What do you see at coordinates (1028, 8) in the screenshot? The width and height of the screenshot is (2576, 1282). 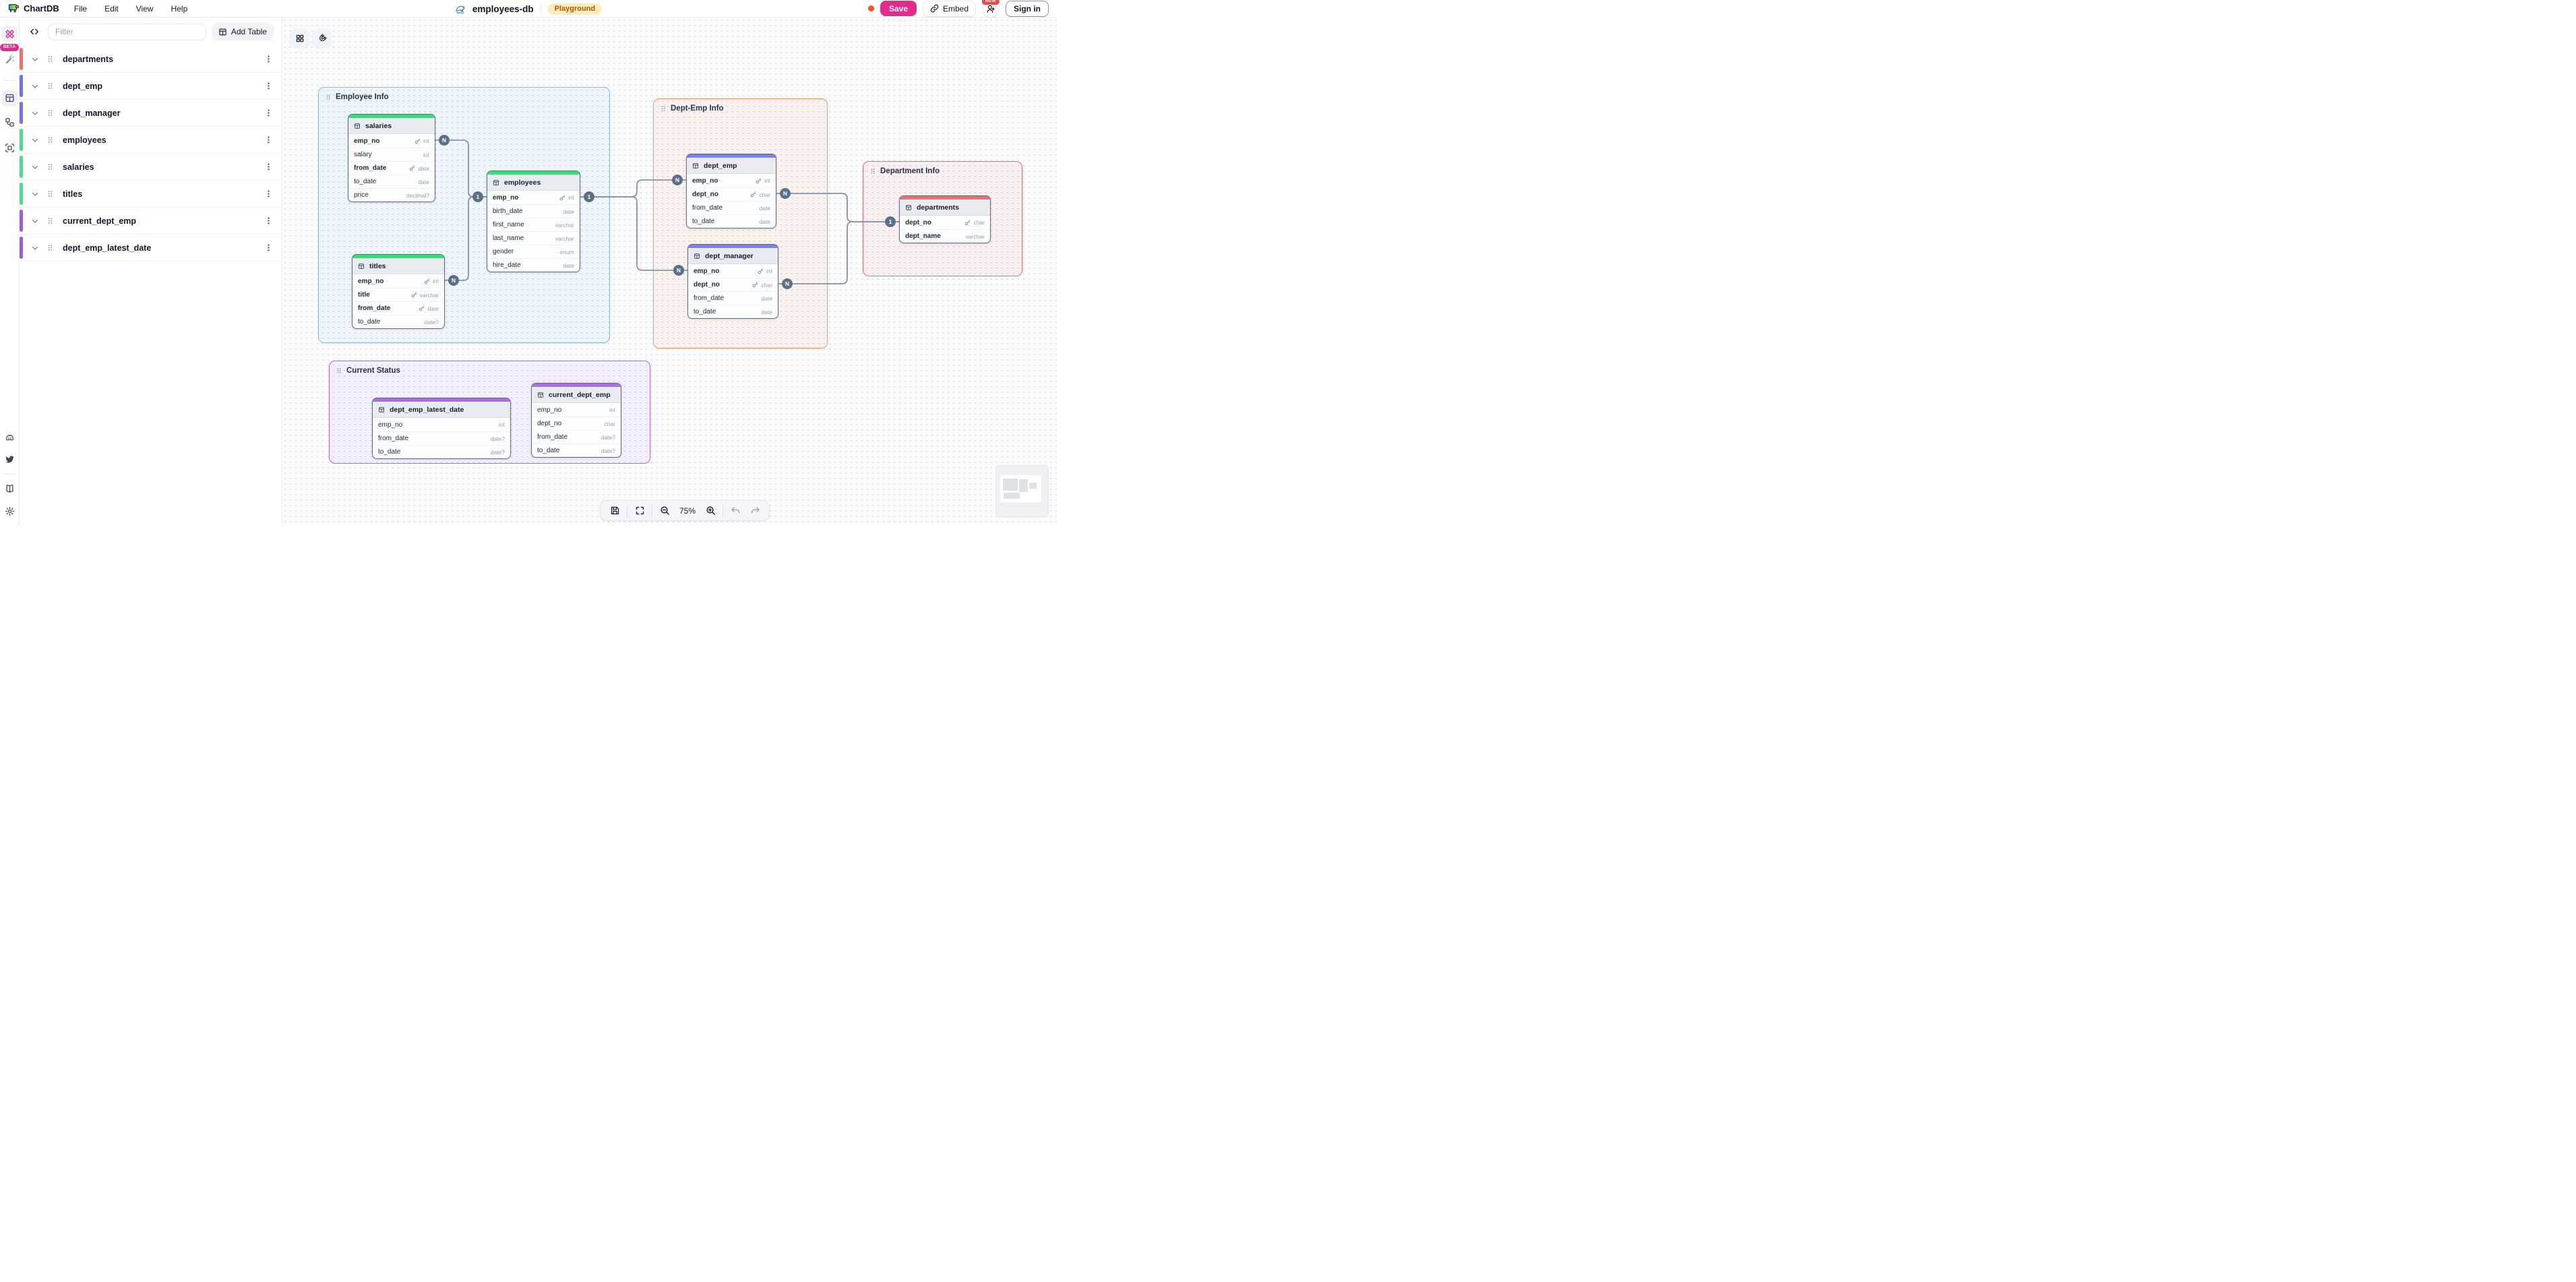 I see `sign-in-button: Sign in` at bounding box center [1028, 8].